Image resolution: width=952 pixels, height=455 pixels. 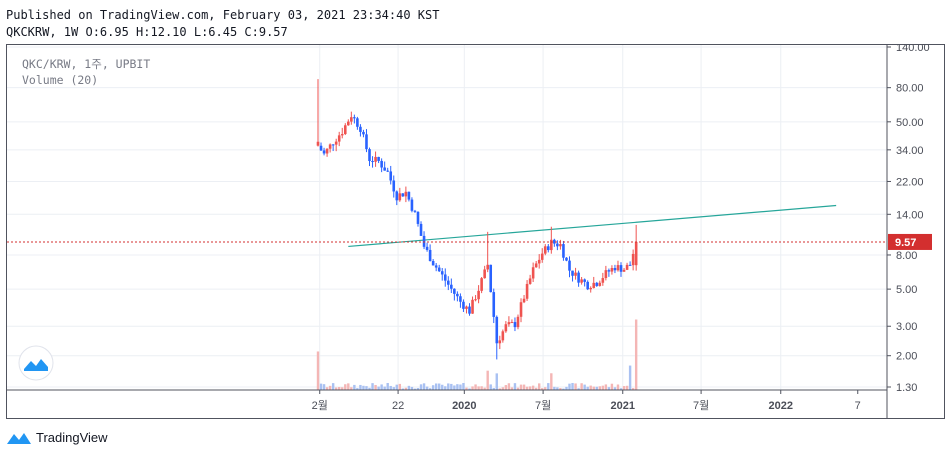 What do you see at coordinates (320, 405) in the screenshot?
I see `time-axis-label: 2월` at bounding box center [320, 405].